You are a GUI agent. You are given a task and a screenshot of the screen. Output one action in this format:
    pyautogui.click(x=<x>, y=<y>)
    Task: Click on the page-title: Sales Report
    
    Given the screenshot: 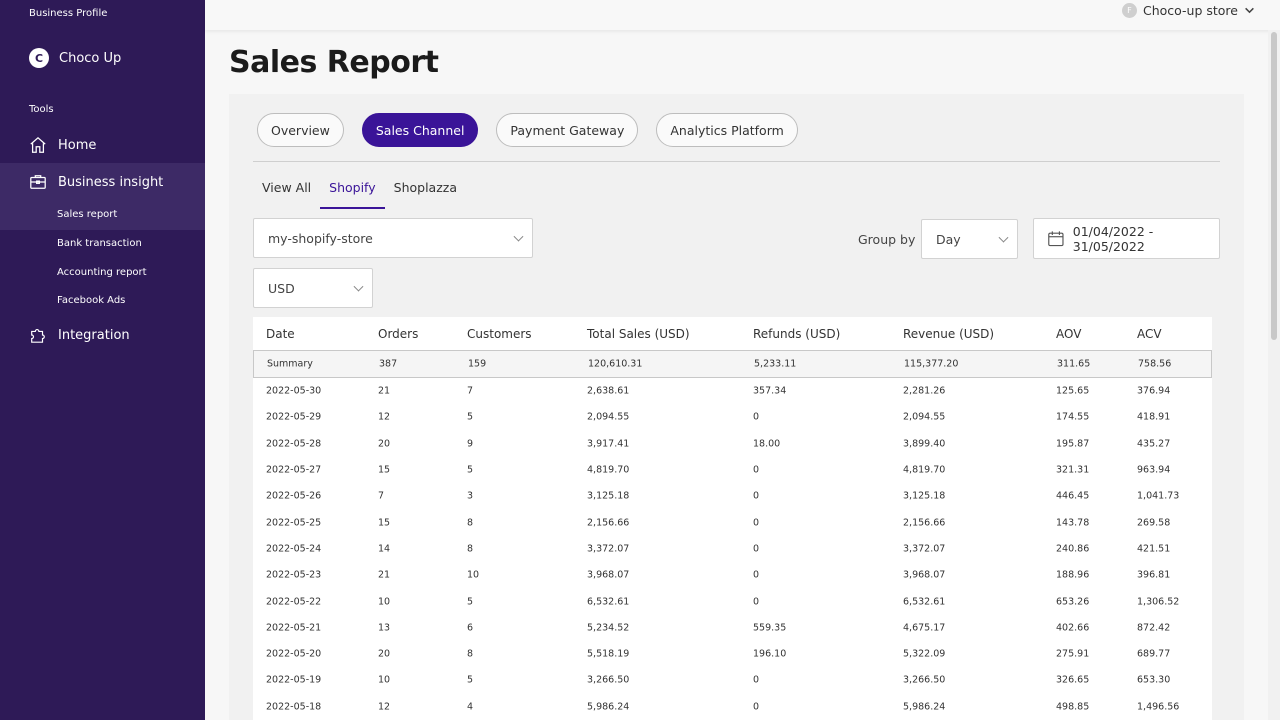 What is the action you would take?
    pyautogui.click(x=334, y=62)
    